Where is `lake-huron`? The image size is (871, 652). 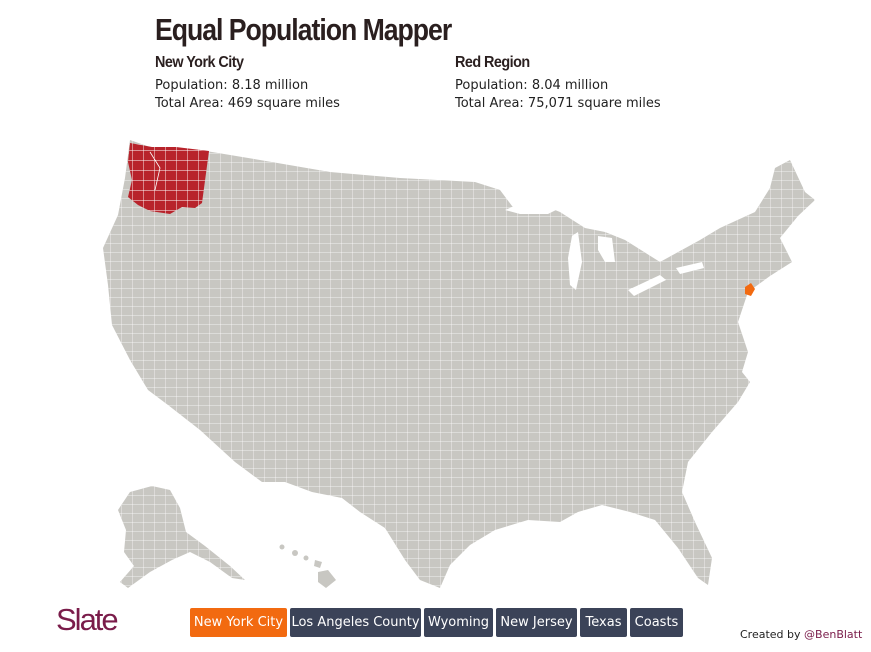
lake-huron is located at coordinates (606, 249).